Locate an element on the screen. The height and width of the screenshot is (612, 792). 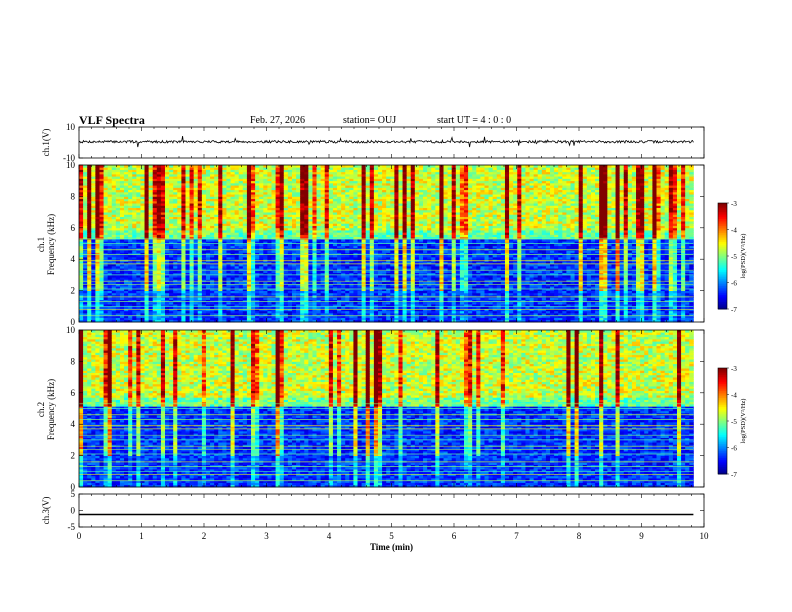
ch2-spec-colorbar-tick-label: -6 is located at coordinates (734, 449).